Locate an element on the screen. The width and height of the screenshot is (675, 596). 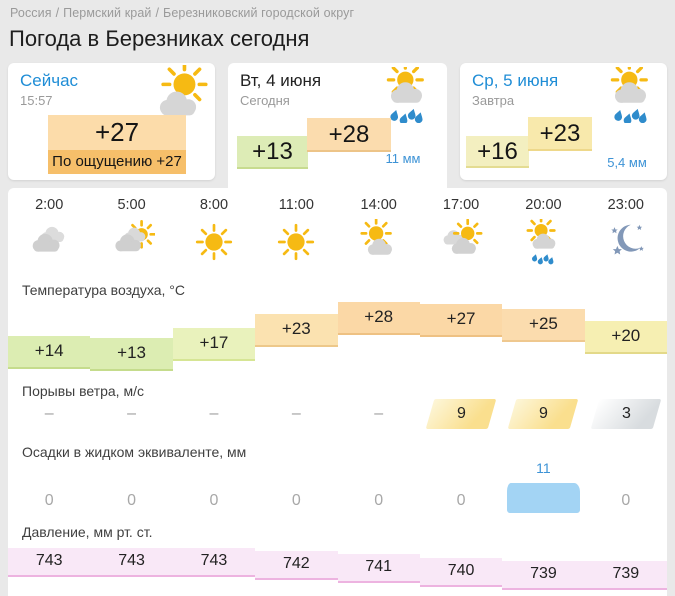
tomorrow-temp-max: +23 is located at coordinates (560, 134).